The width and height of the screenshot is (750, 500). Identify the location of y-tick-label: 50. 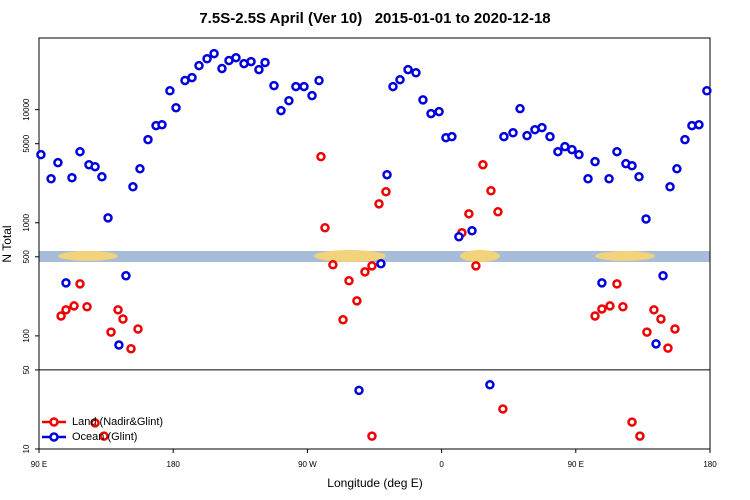
(26, 369).